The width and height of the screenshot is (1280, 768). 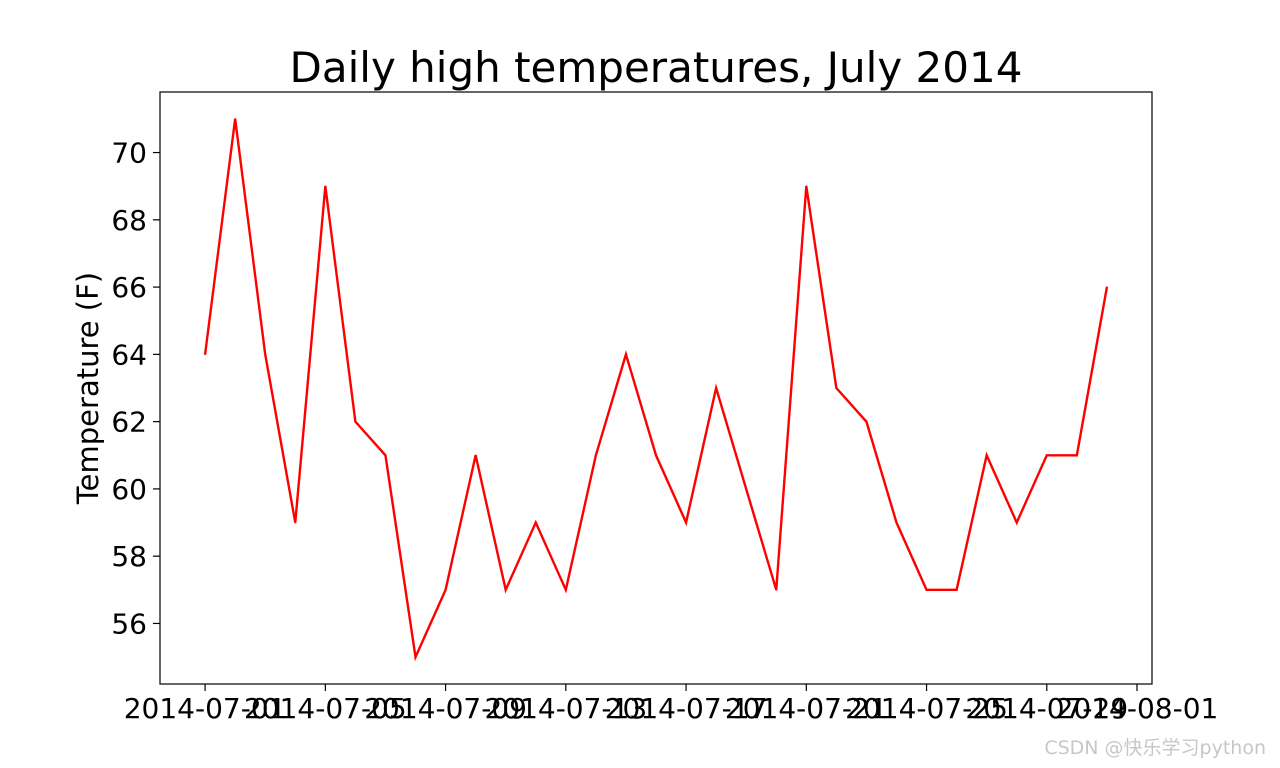 I want to click on x-tick-label: 2014-07-13, so click(x=565, y=708).